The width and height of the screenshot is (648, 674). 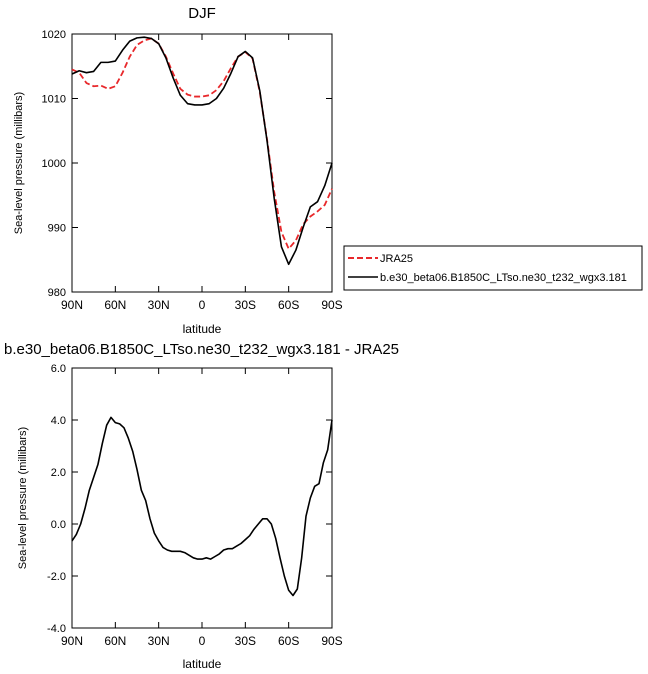 I want to click on chart-1-ytick-label: 1020, so click(x=54, y=35).